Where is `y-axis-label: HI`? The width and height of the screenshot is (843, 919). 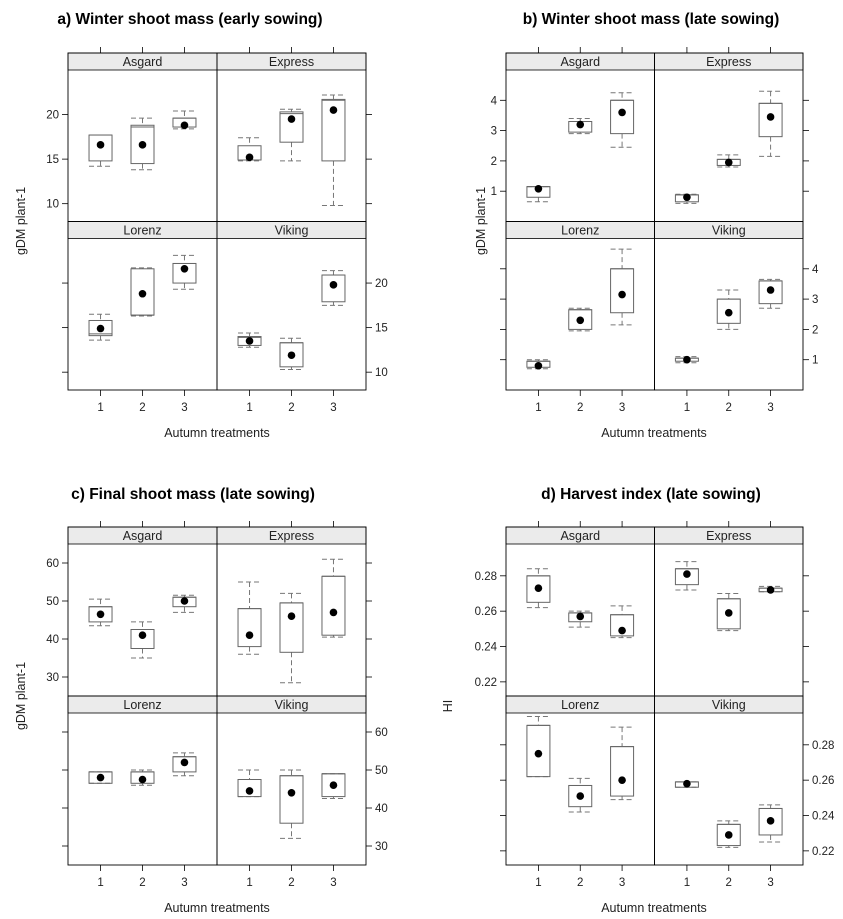
y-axis-label: HI is located at coordinates (448, 706).